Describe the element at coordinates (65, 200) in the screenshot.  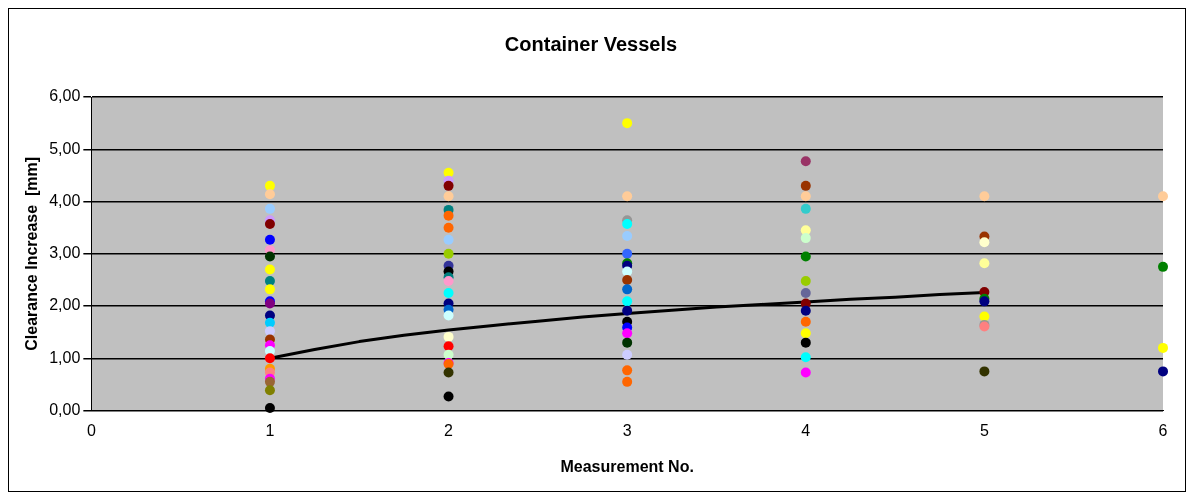
I see `y-tick-label: 4,00` at that location.